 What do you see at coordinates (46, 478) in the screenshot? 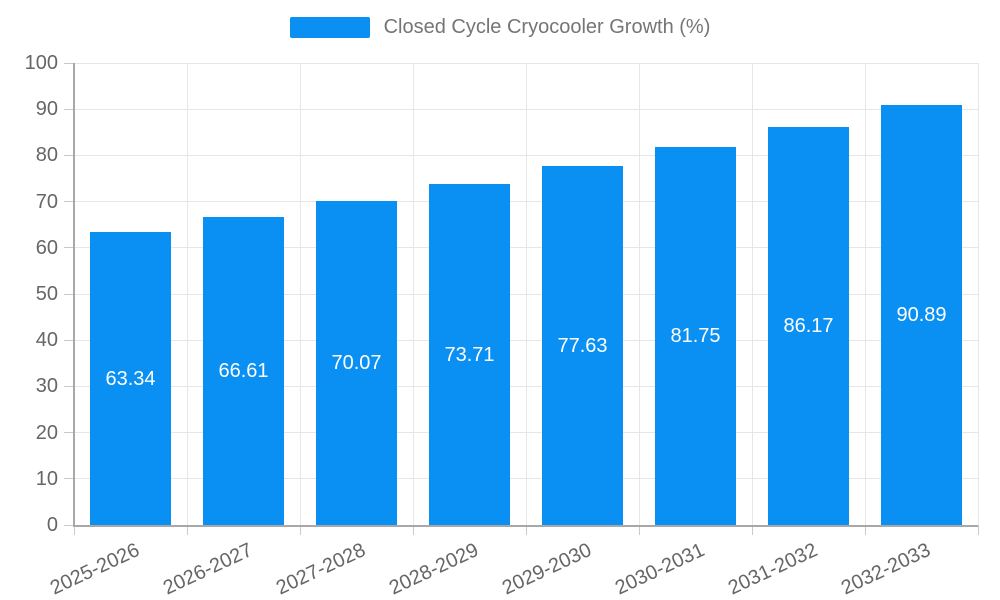
I see `y-axis-label: 10` at bounding box center [46, 478].